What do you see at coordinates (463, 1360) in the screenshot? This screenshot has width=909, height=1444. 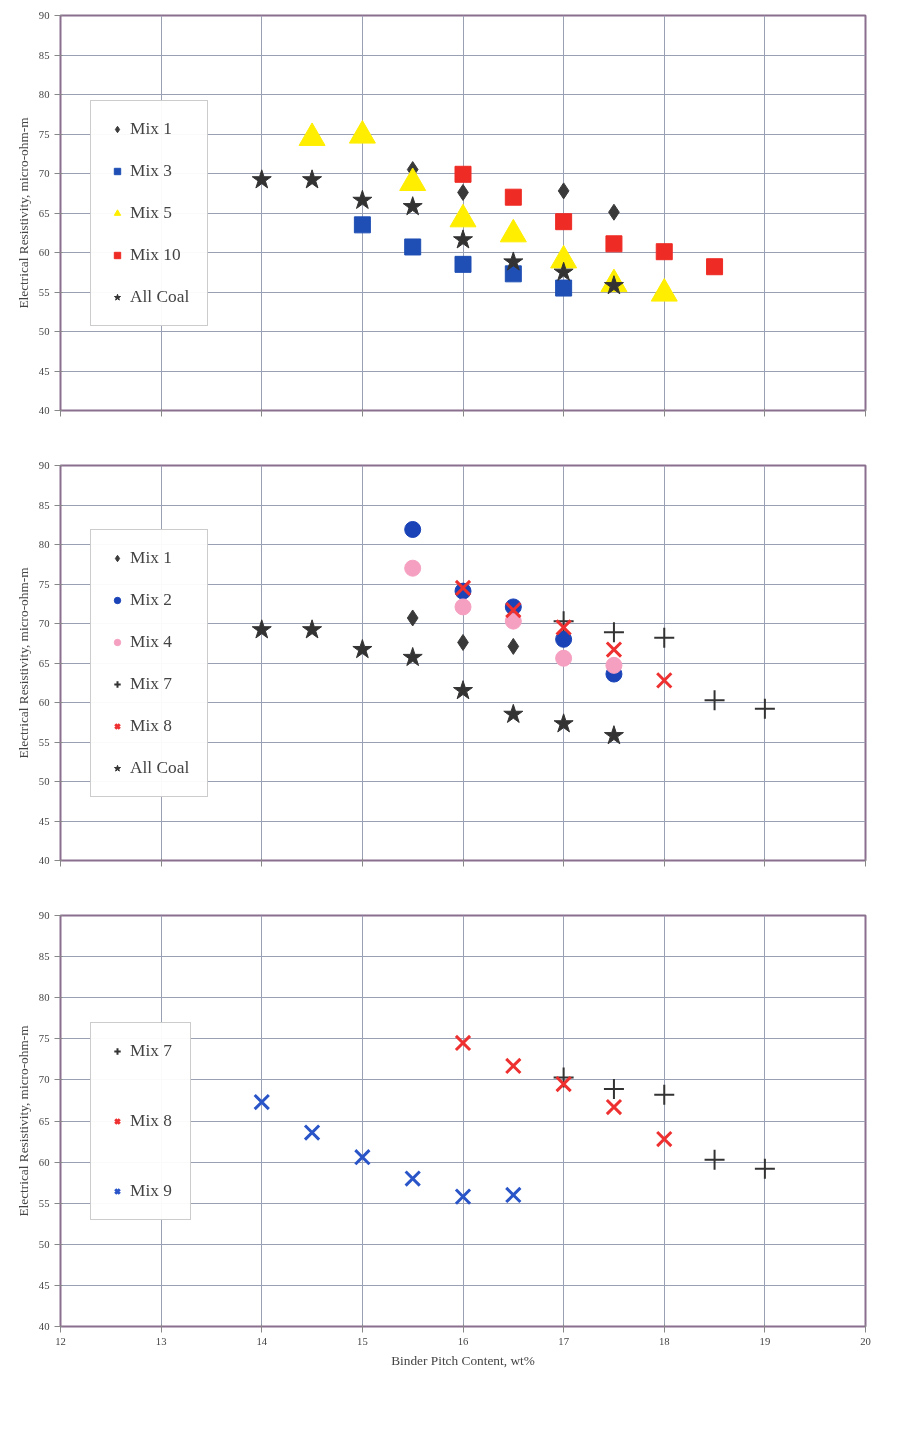 I see `x-axis-title: Binder Pitch Content, wt%` at bounding box center [463, 1360].